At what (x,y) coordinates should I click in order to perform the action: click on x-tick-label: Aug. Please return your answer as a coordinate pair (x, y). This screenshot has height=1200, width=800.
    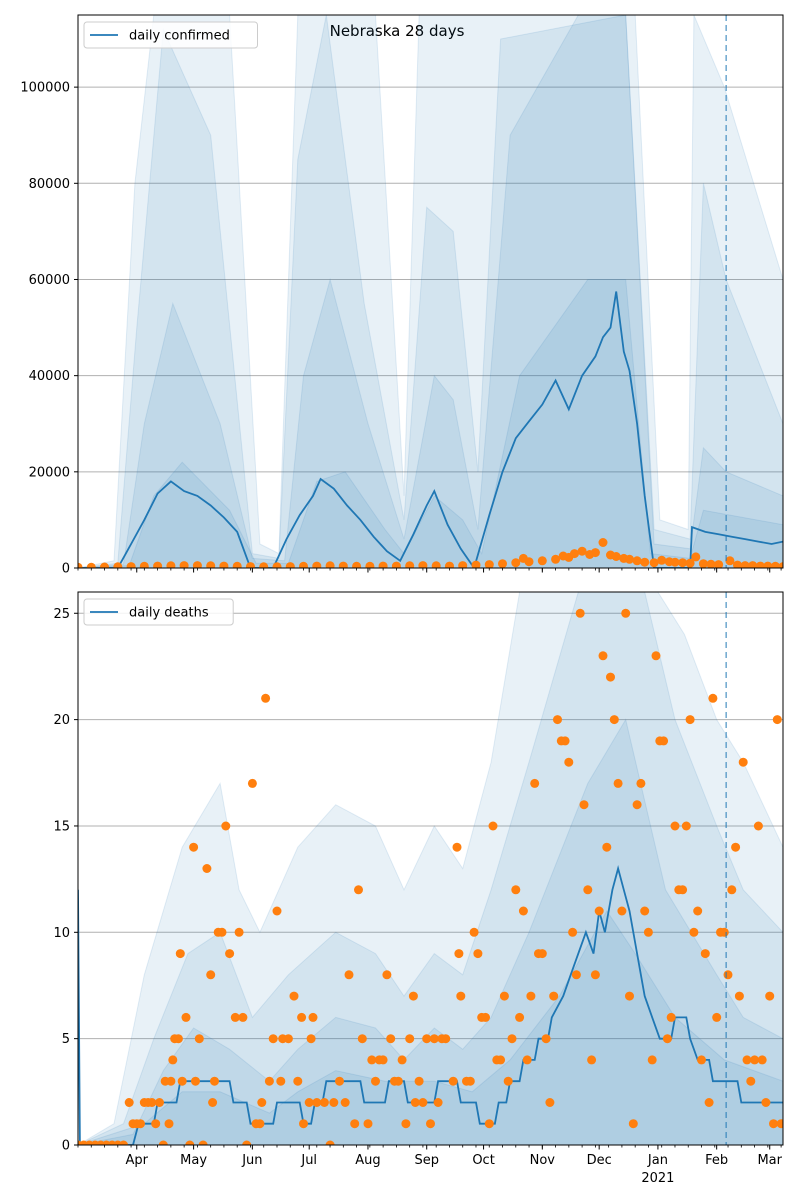
    Looking at the image, I should click on (367, 1160).